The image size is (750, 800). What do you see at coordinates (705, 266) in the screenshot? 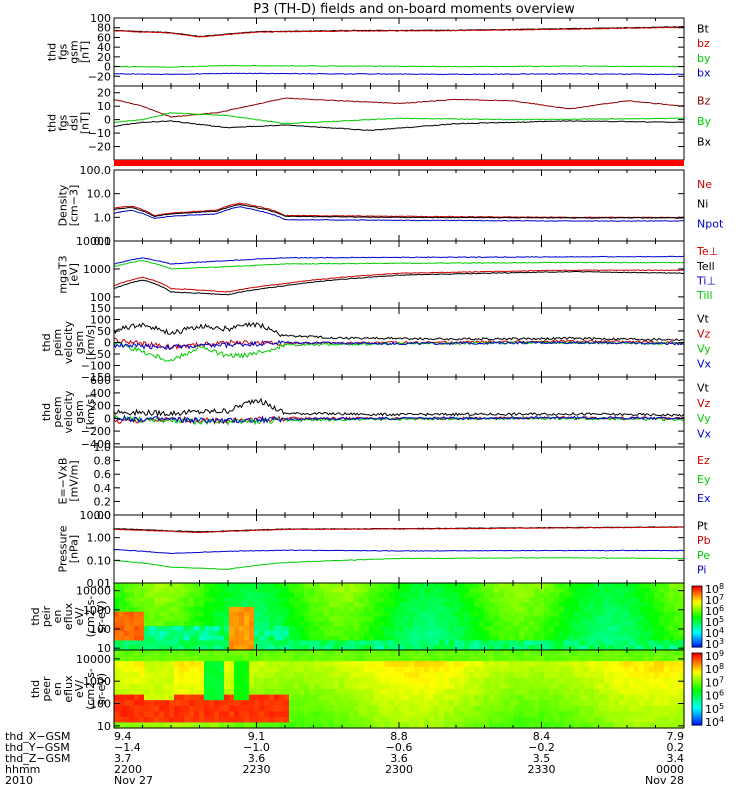
I see `legend-entry: Tell` at bounding box center [705, 266].